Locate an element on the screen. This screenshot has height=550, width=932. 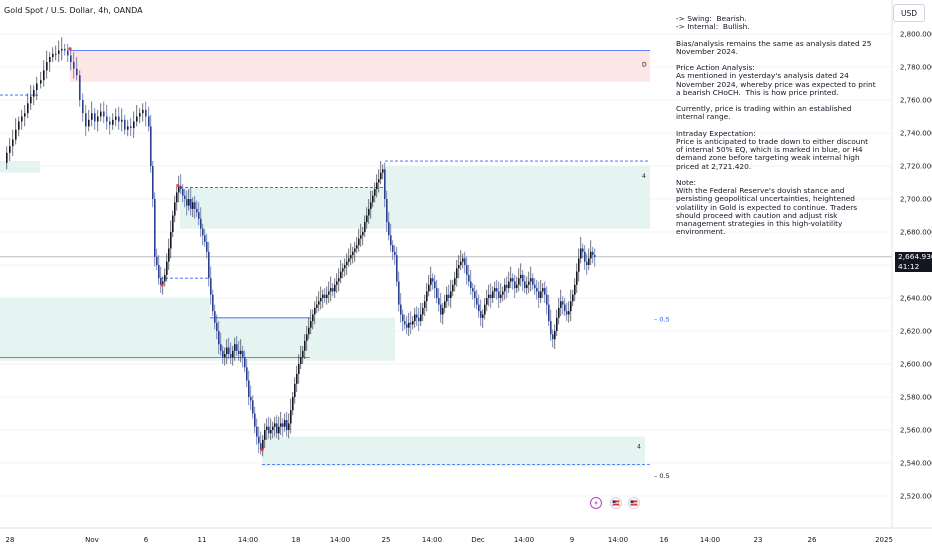
price-axis-label: 2,780.000 is located at coordinates (916, 68).